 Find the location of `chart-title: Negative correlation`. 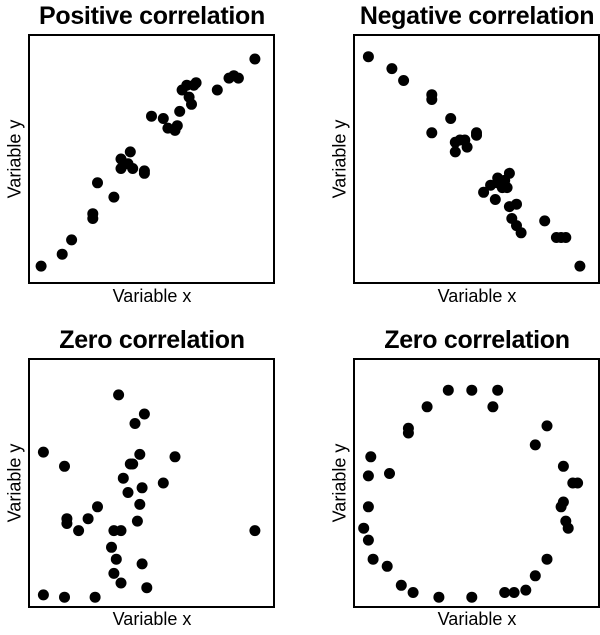

chart-title: Negative correlation is located at coordinates (477, 16).